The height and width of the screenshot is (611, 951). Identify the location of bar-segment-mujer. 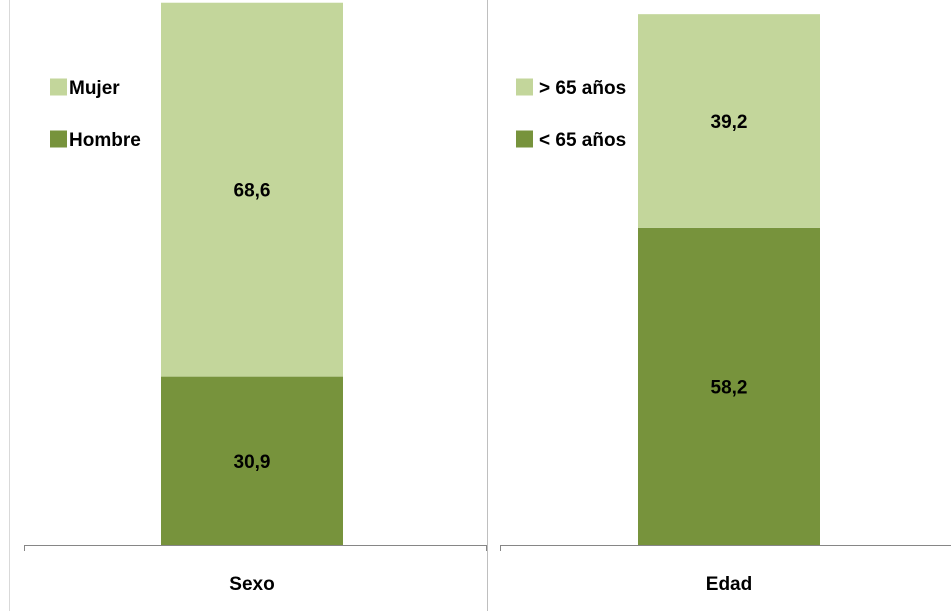
(252, 189).